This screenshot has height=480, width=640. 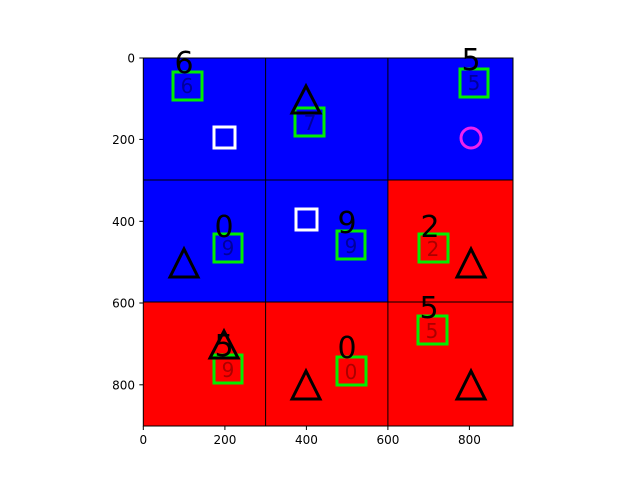 What do you see at coordinates (471, 138) in the screenshot?
I see `magenta-circle` at bounding box center [471, 138].